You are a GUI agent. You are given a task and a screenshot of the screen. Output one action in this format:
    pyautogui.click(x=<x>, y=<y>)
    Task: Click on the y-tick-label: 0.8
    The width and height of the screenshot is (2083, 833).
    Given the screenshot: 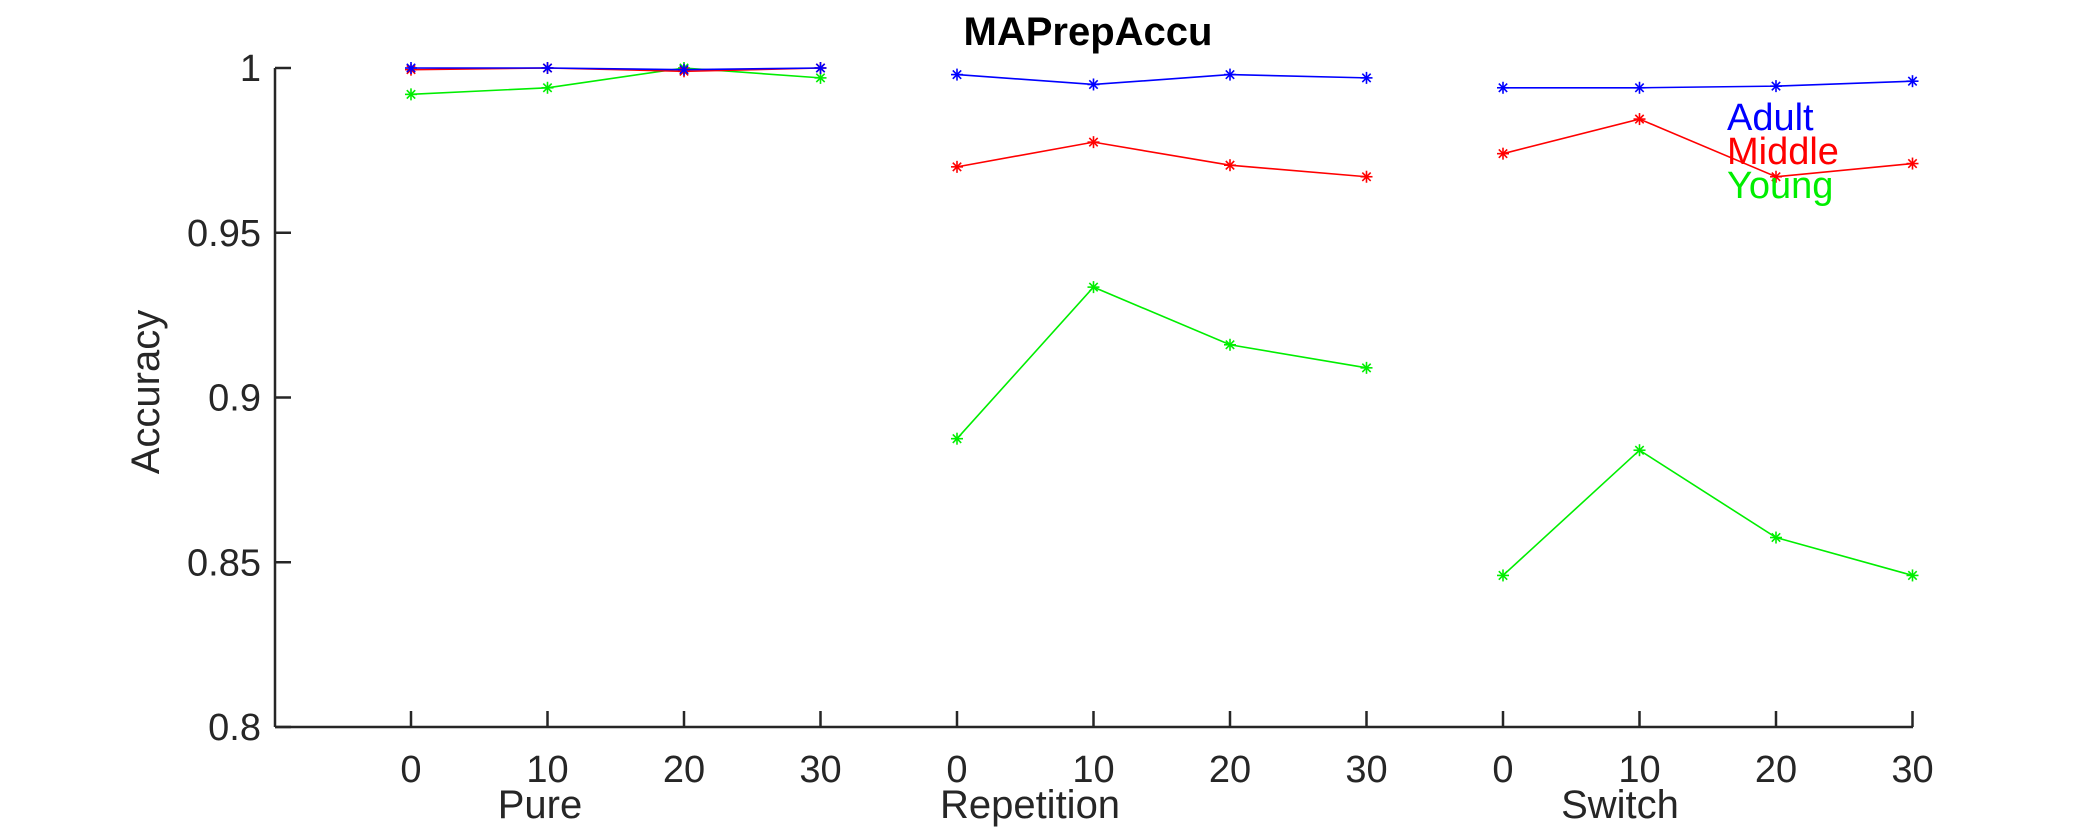 What is the action you would take?
    pyautogui.click(x=234, y=728)
    